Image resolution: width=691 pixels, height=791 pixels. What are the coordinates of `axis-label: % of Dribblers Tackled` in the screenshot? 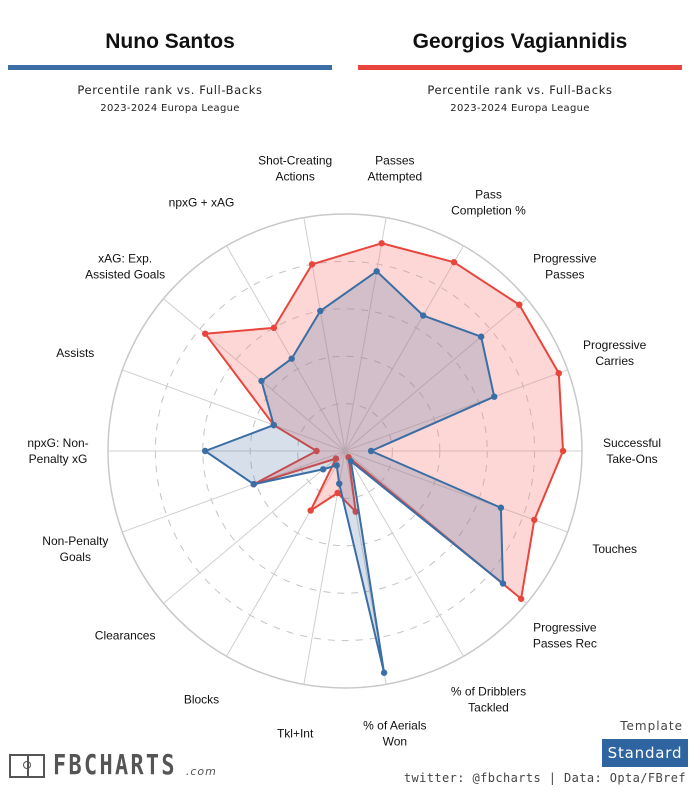 It's located at (488, 700).